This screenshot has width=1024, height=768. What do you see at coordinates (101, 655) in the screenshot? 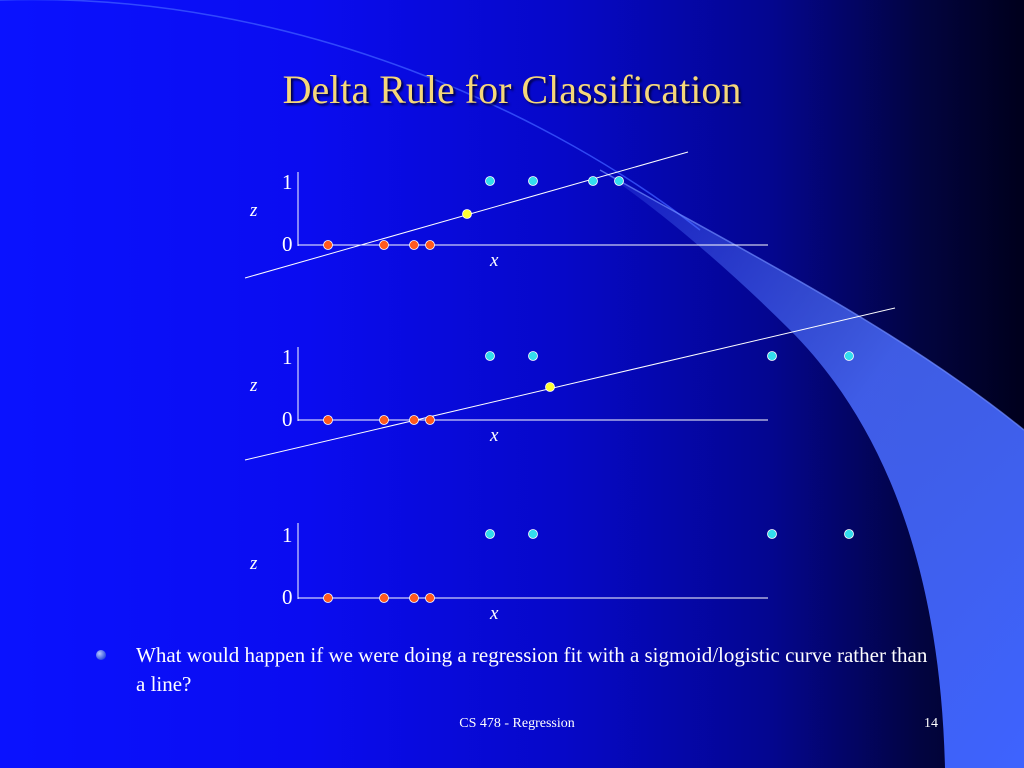
I see `bullet-icon` at bounding box center [101, 655].